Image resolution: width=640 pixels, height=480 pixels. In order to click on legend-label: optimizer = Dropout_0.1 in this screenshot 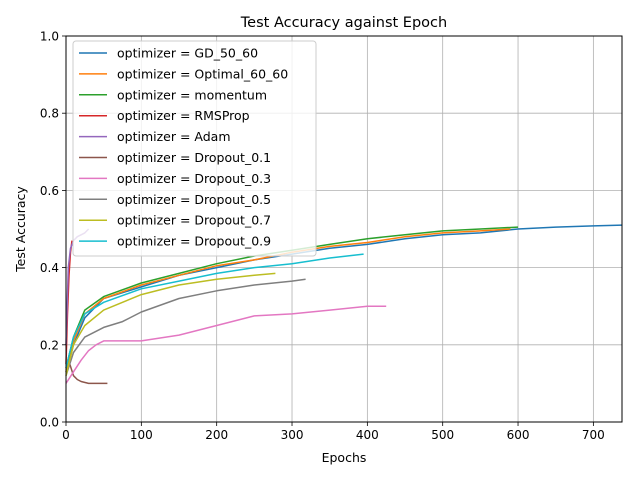, I will do `click(194, 157)`.